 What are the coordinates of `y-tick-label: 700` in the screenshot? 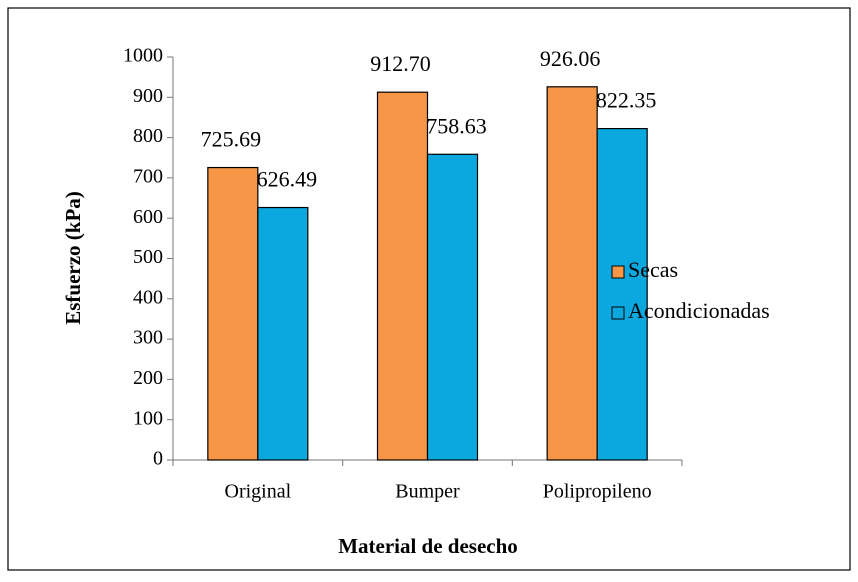 It's located at (148, 176).